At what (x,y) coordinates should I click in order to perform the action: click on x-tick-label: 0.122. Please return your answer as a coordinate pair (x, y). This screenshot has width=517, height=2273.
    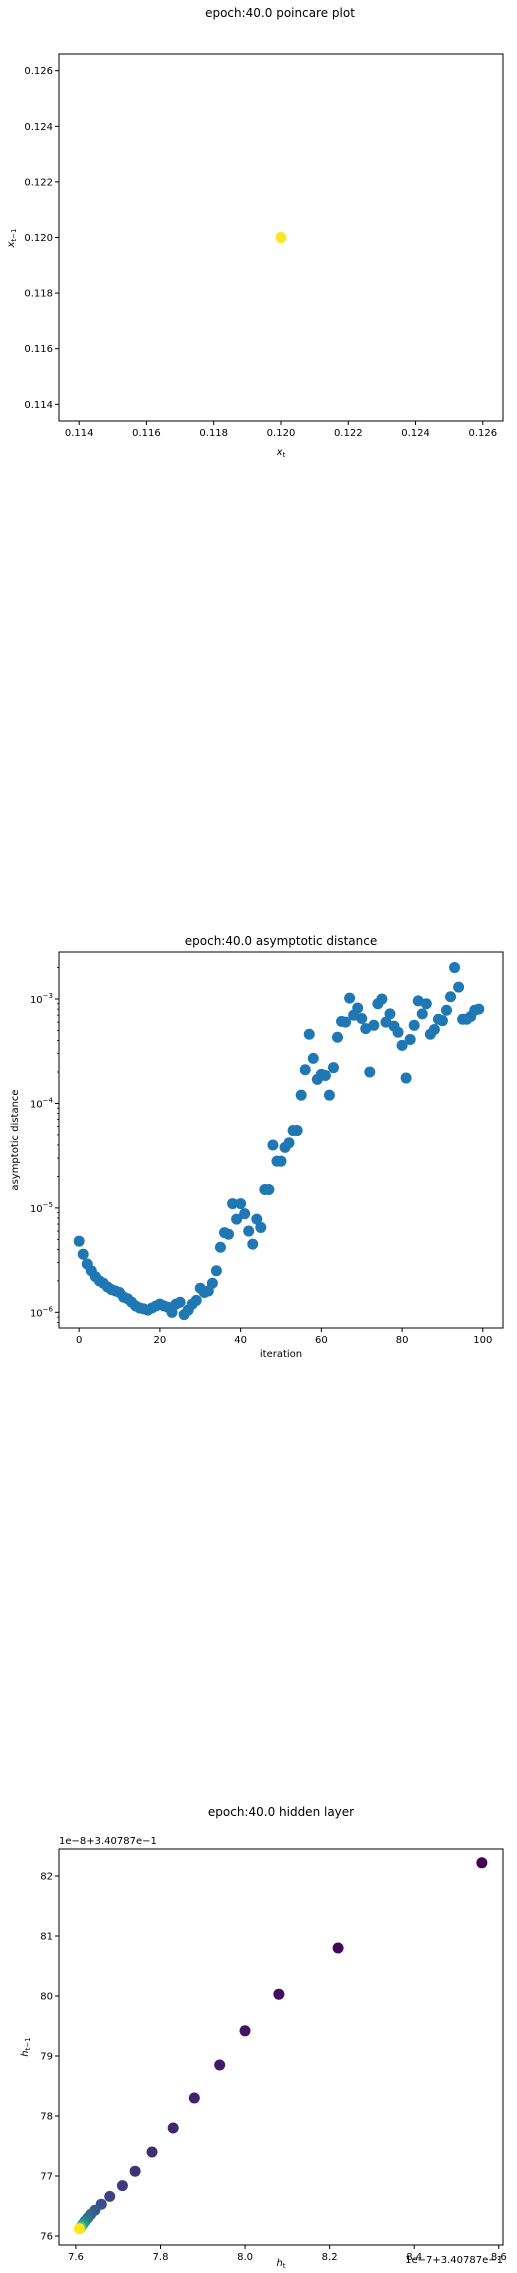
    Looking at the image, I should click on (348, 433).